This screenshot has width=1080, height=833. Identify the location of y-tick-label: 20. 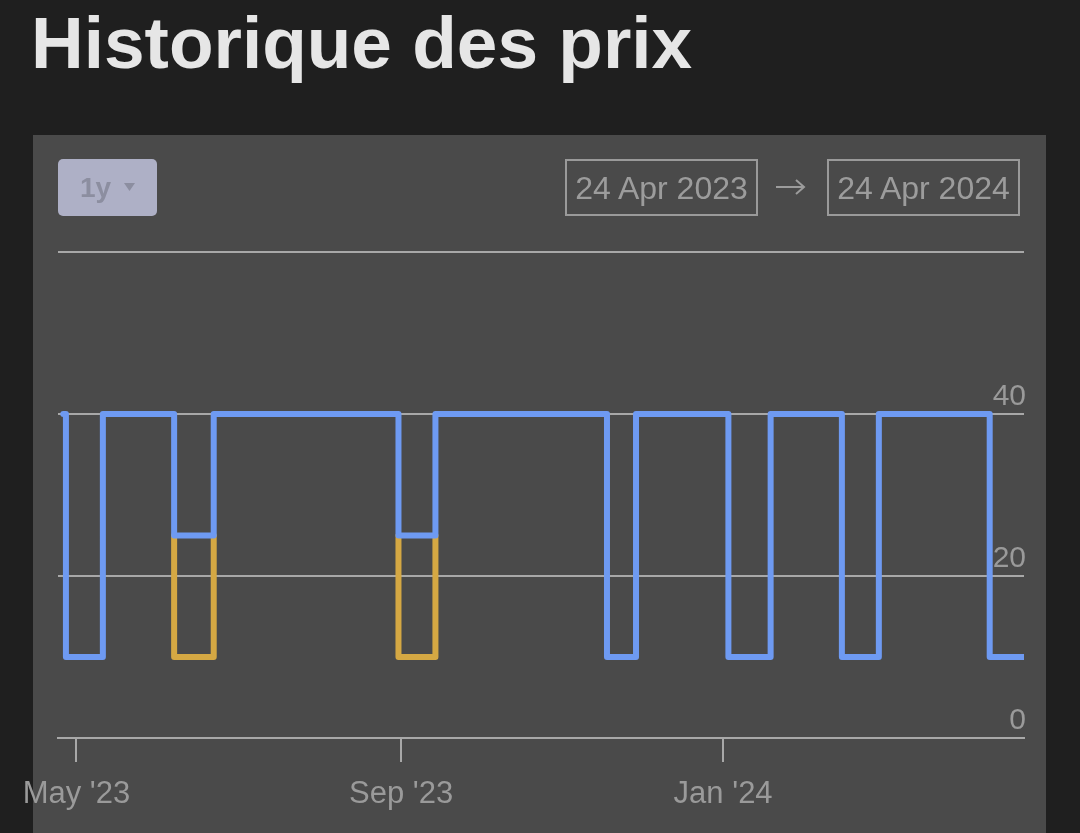
(1009, 557).